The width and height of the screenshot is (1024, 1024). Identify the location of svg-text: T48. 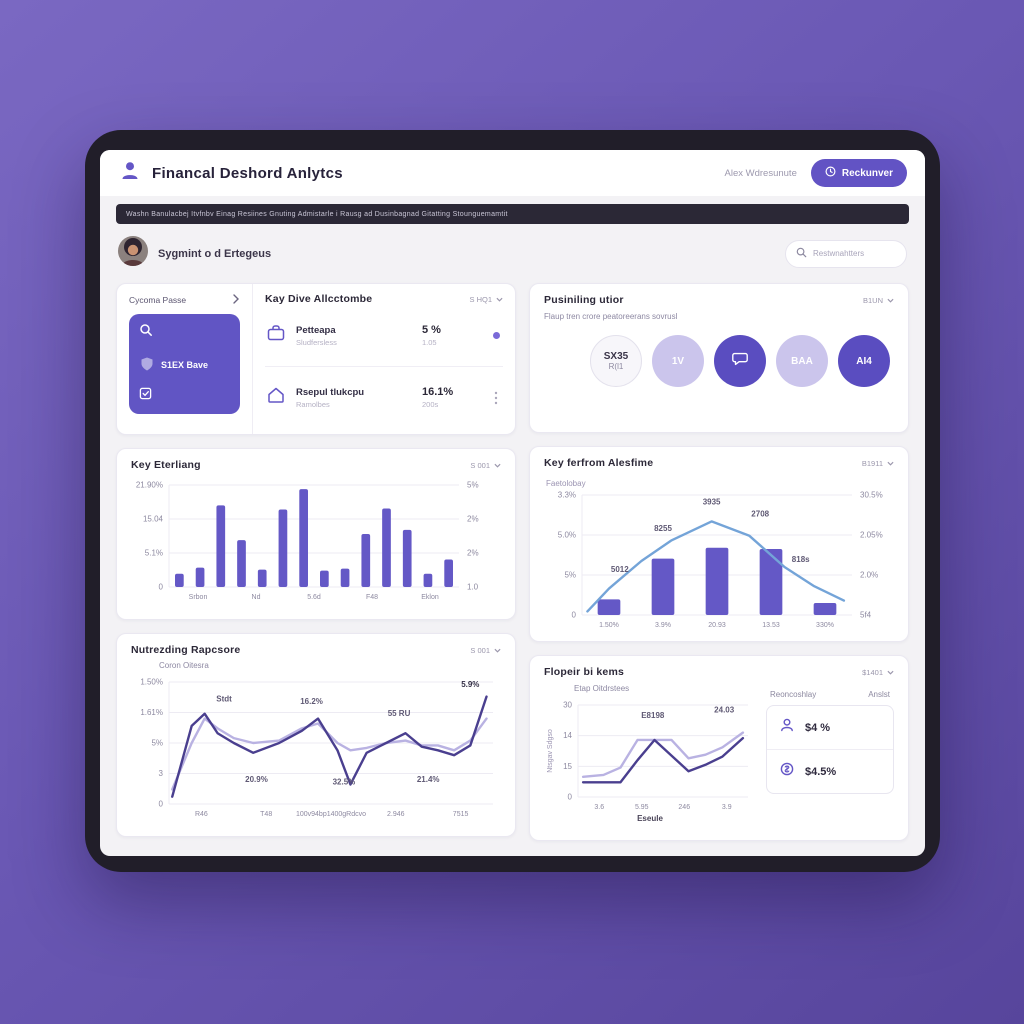
(266, 814).